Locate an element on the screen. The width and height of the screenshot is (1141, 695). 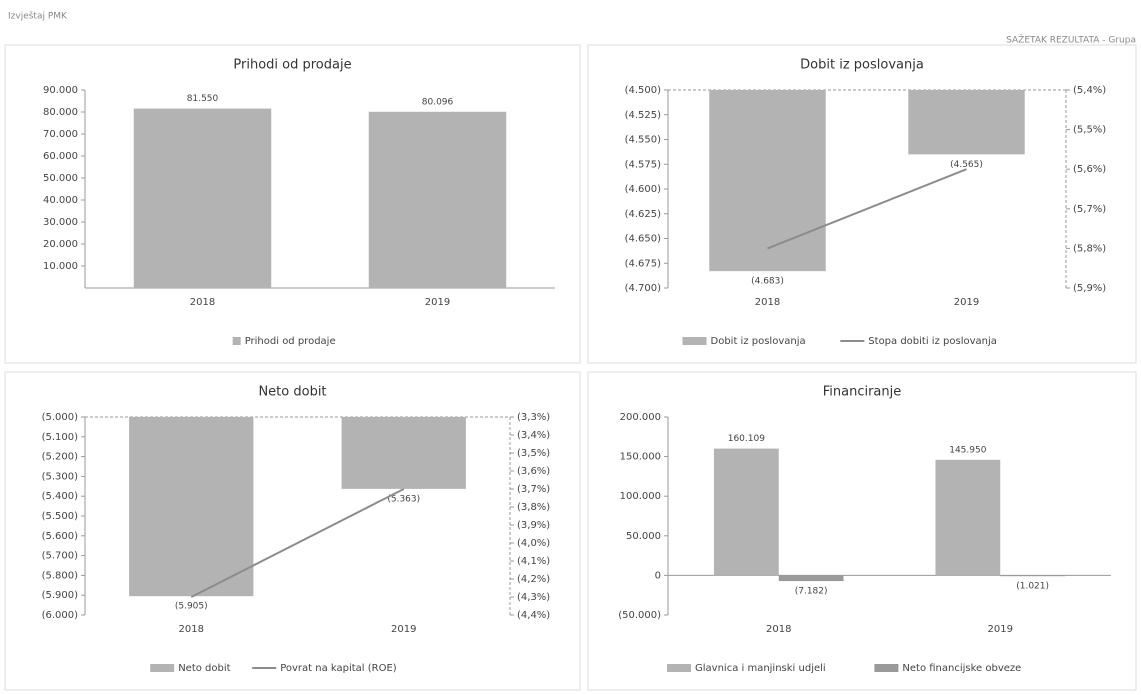
legend-label: Dobit iz poslovanja is located at coordinates (758, 341).